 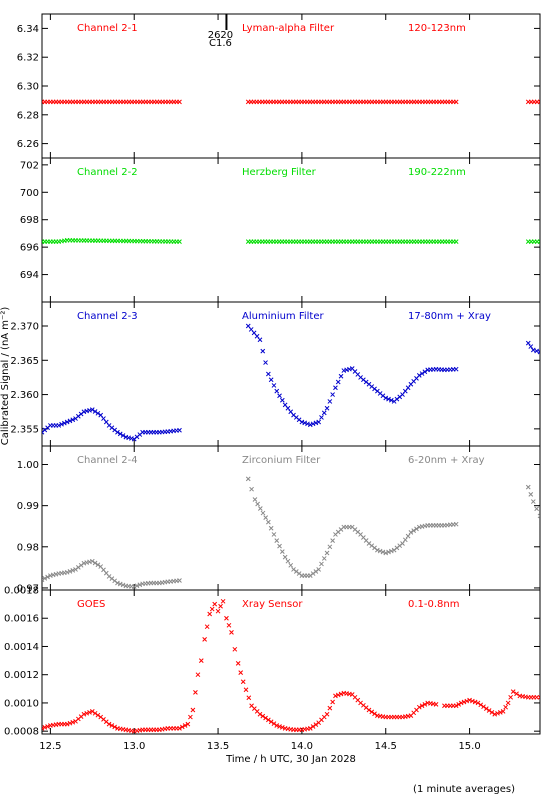 I want to click on y-tick-label: 700, so click(x=29, y=193).